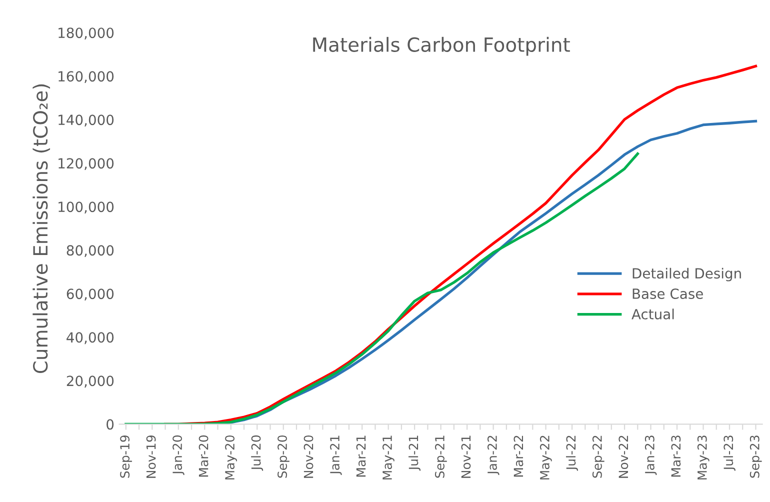  Describe the element at coordinates (703, 458) in the screenshot. I see `x-tick-label: May-23` at that location.